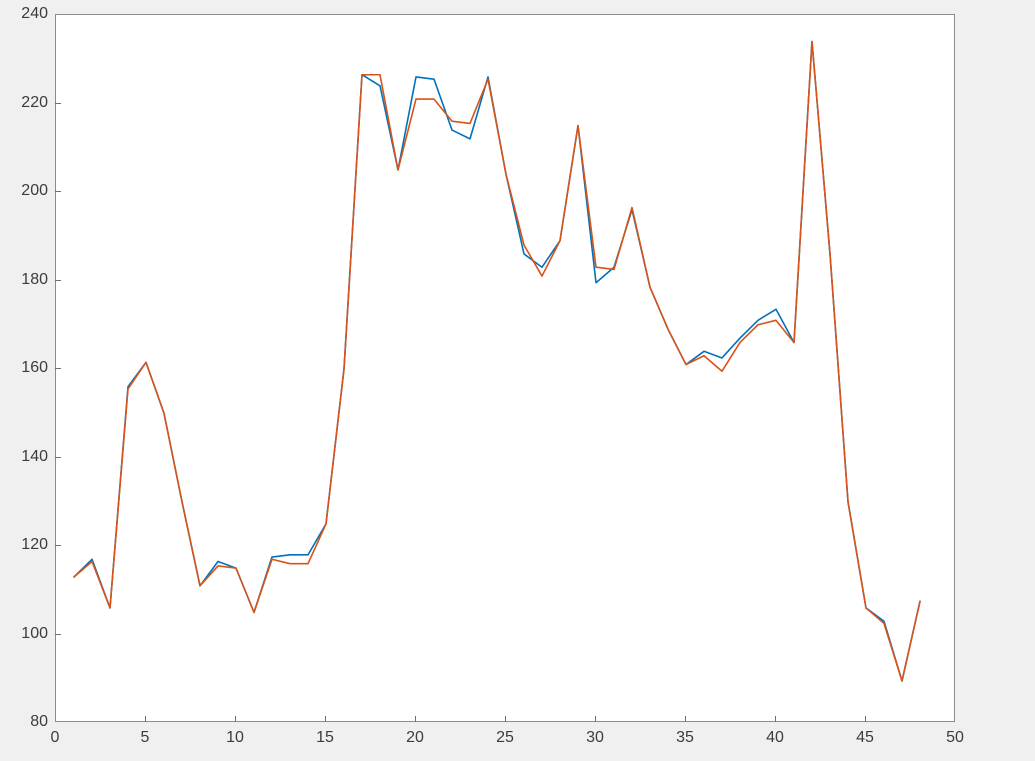  What do you see at coordinates (39, 721) in the screenshot?
I see `y-tick-label: 80` at bounding box center [39, 721].